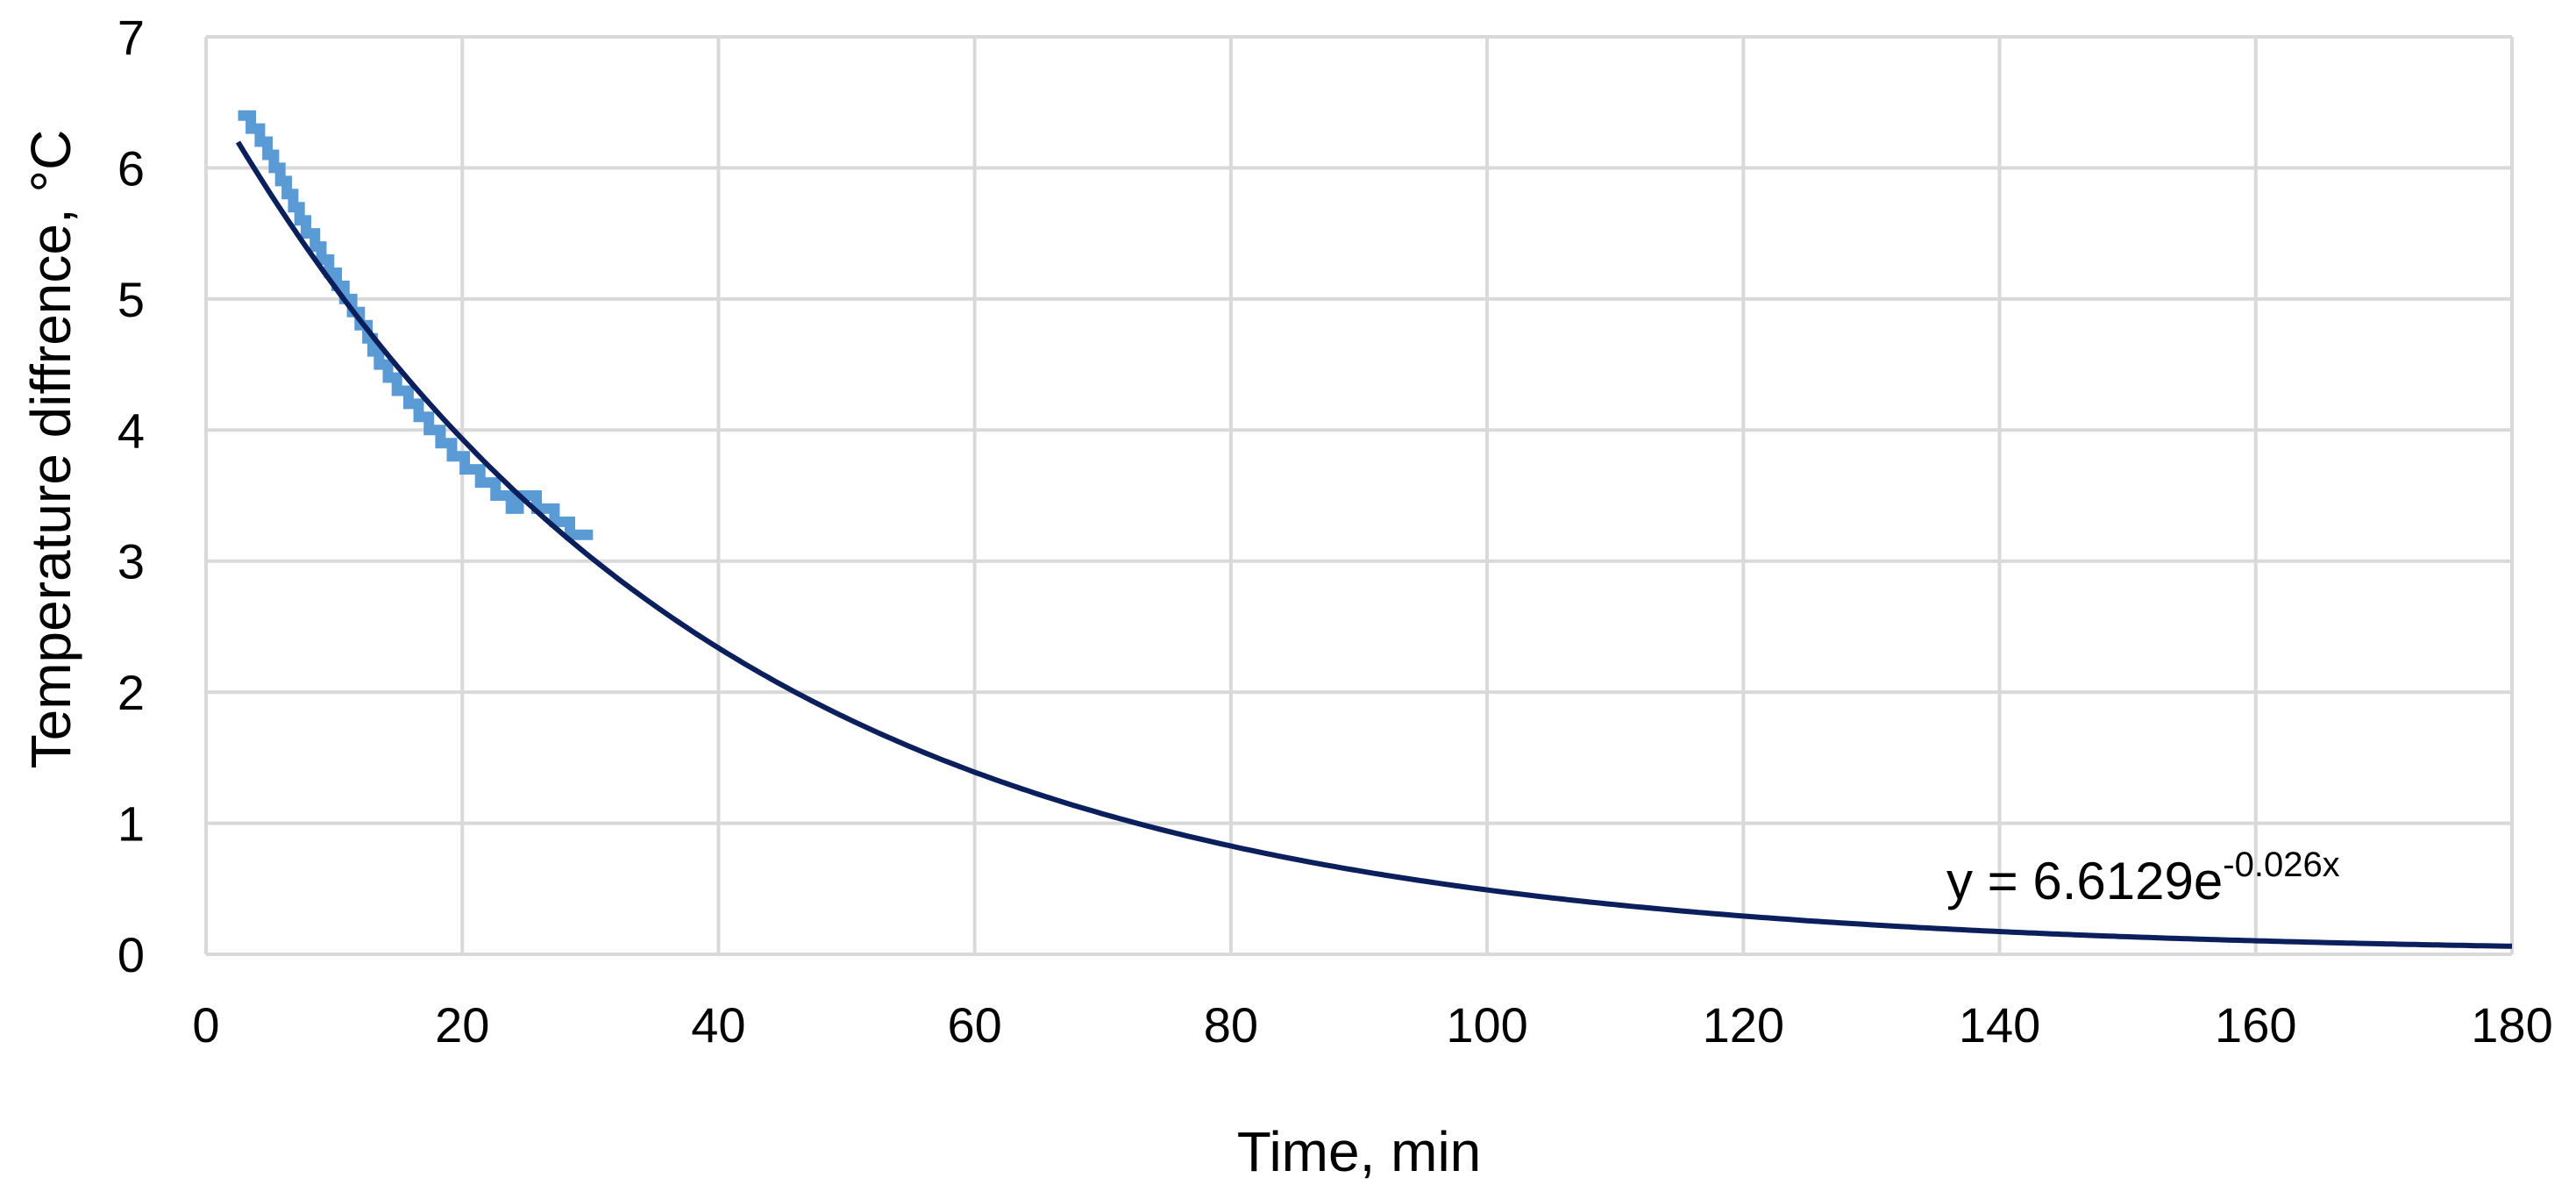 Image resolution: width=2576 pixels, height=1192 pixels. Describe the element at coordinates (1486, 1025) in the screenshot. I see `x-tick-label: 100` at that location.